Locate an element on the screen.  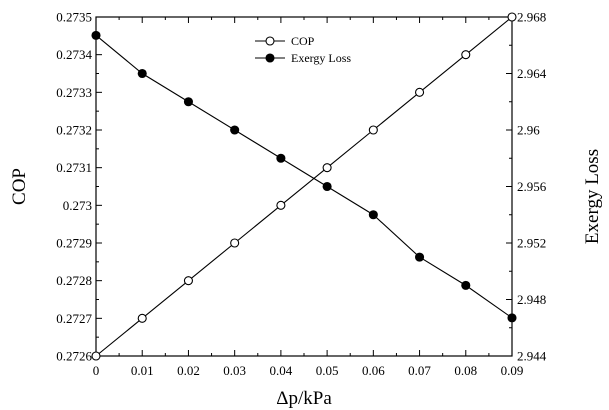
left-y-tick-label: 0.2735 is located at coordinates (74, 17).